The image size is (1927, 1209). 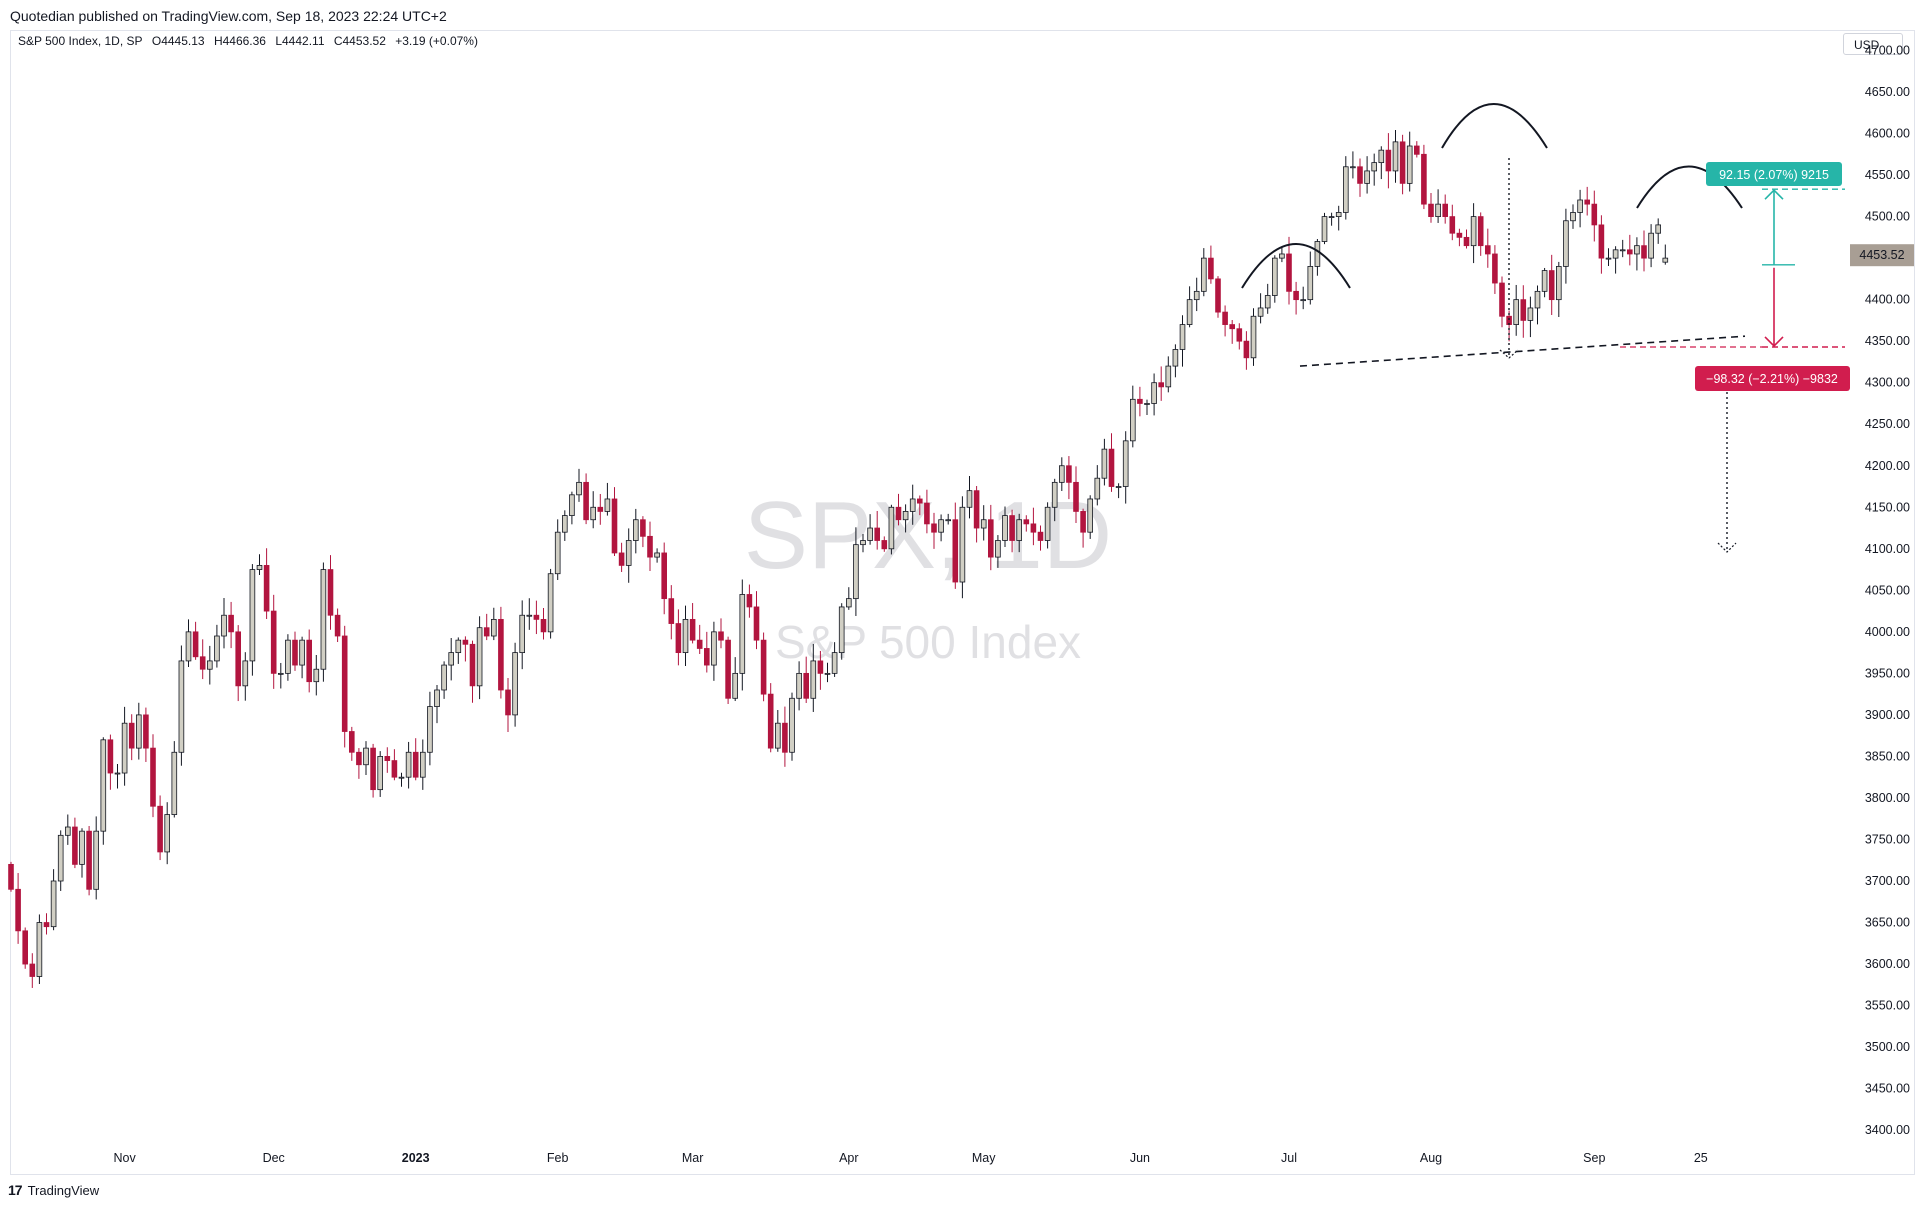 What do you see at coordinates (910, 1158) in the screenshot?
I see `time-axis: Nov Dec 2023 Feb Mar Apr May Jun Jul Aug Sep 25` at bounding box center [910, 1158].